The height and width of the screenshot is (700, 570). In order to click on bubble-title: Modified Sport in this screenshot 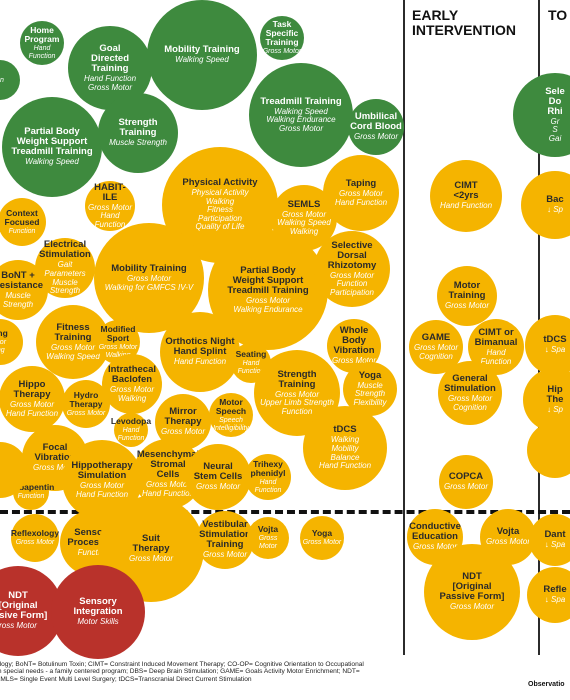, I will do `click(118, 333)`.